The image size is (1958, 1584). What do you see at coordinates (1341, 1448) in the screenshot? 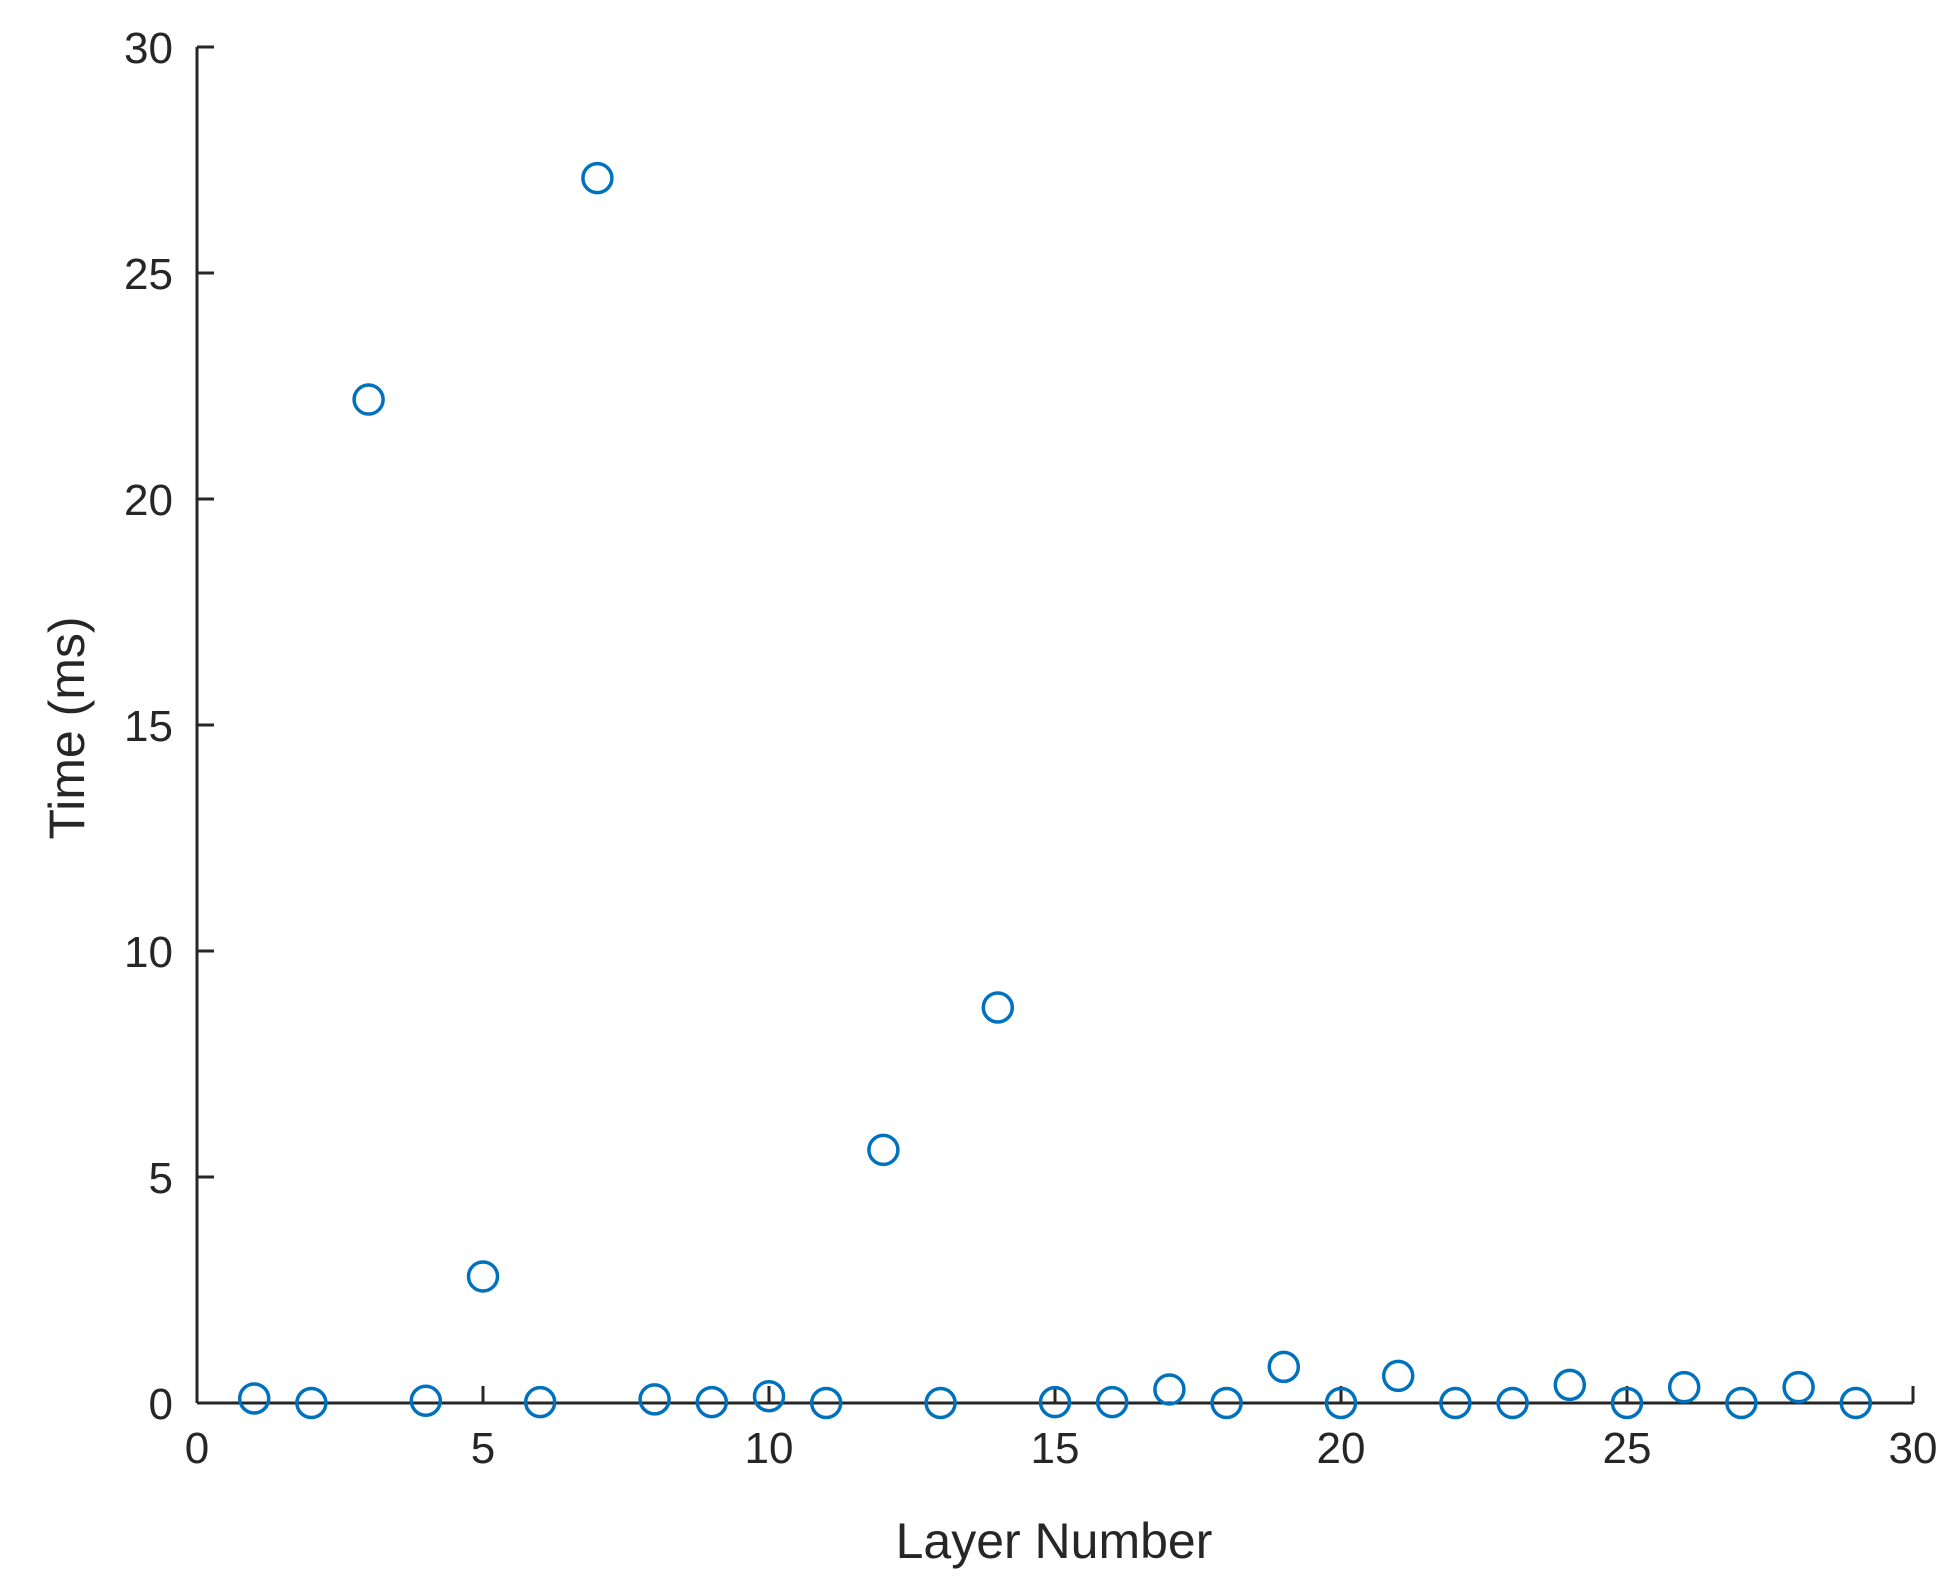
I see `x-tick-label: 20` at bounding box center [1341, 1448].